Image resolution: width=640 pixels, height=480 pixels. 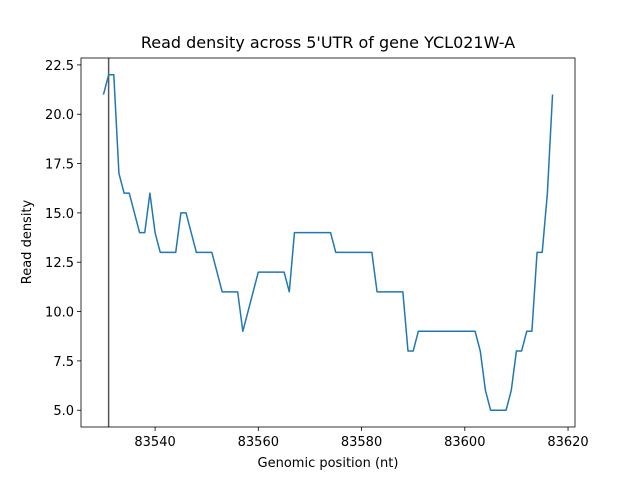 I want to click on x-tick-label: 83600, so click(x=464, y=442).